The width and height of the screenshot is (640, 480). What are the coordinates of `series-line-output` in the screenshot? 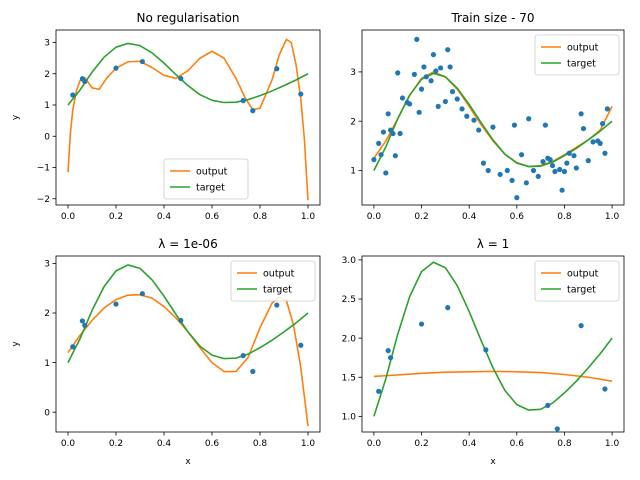 It's located at (493, 376).